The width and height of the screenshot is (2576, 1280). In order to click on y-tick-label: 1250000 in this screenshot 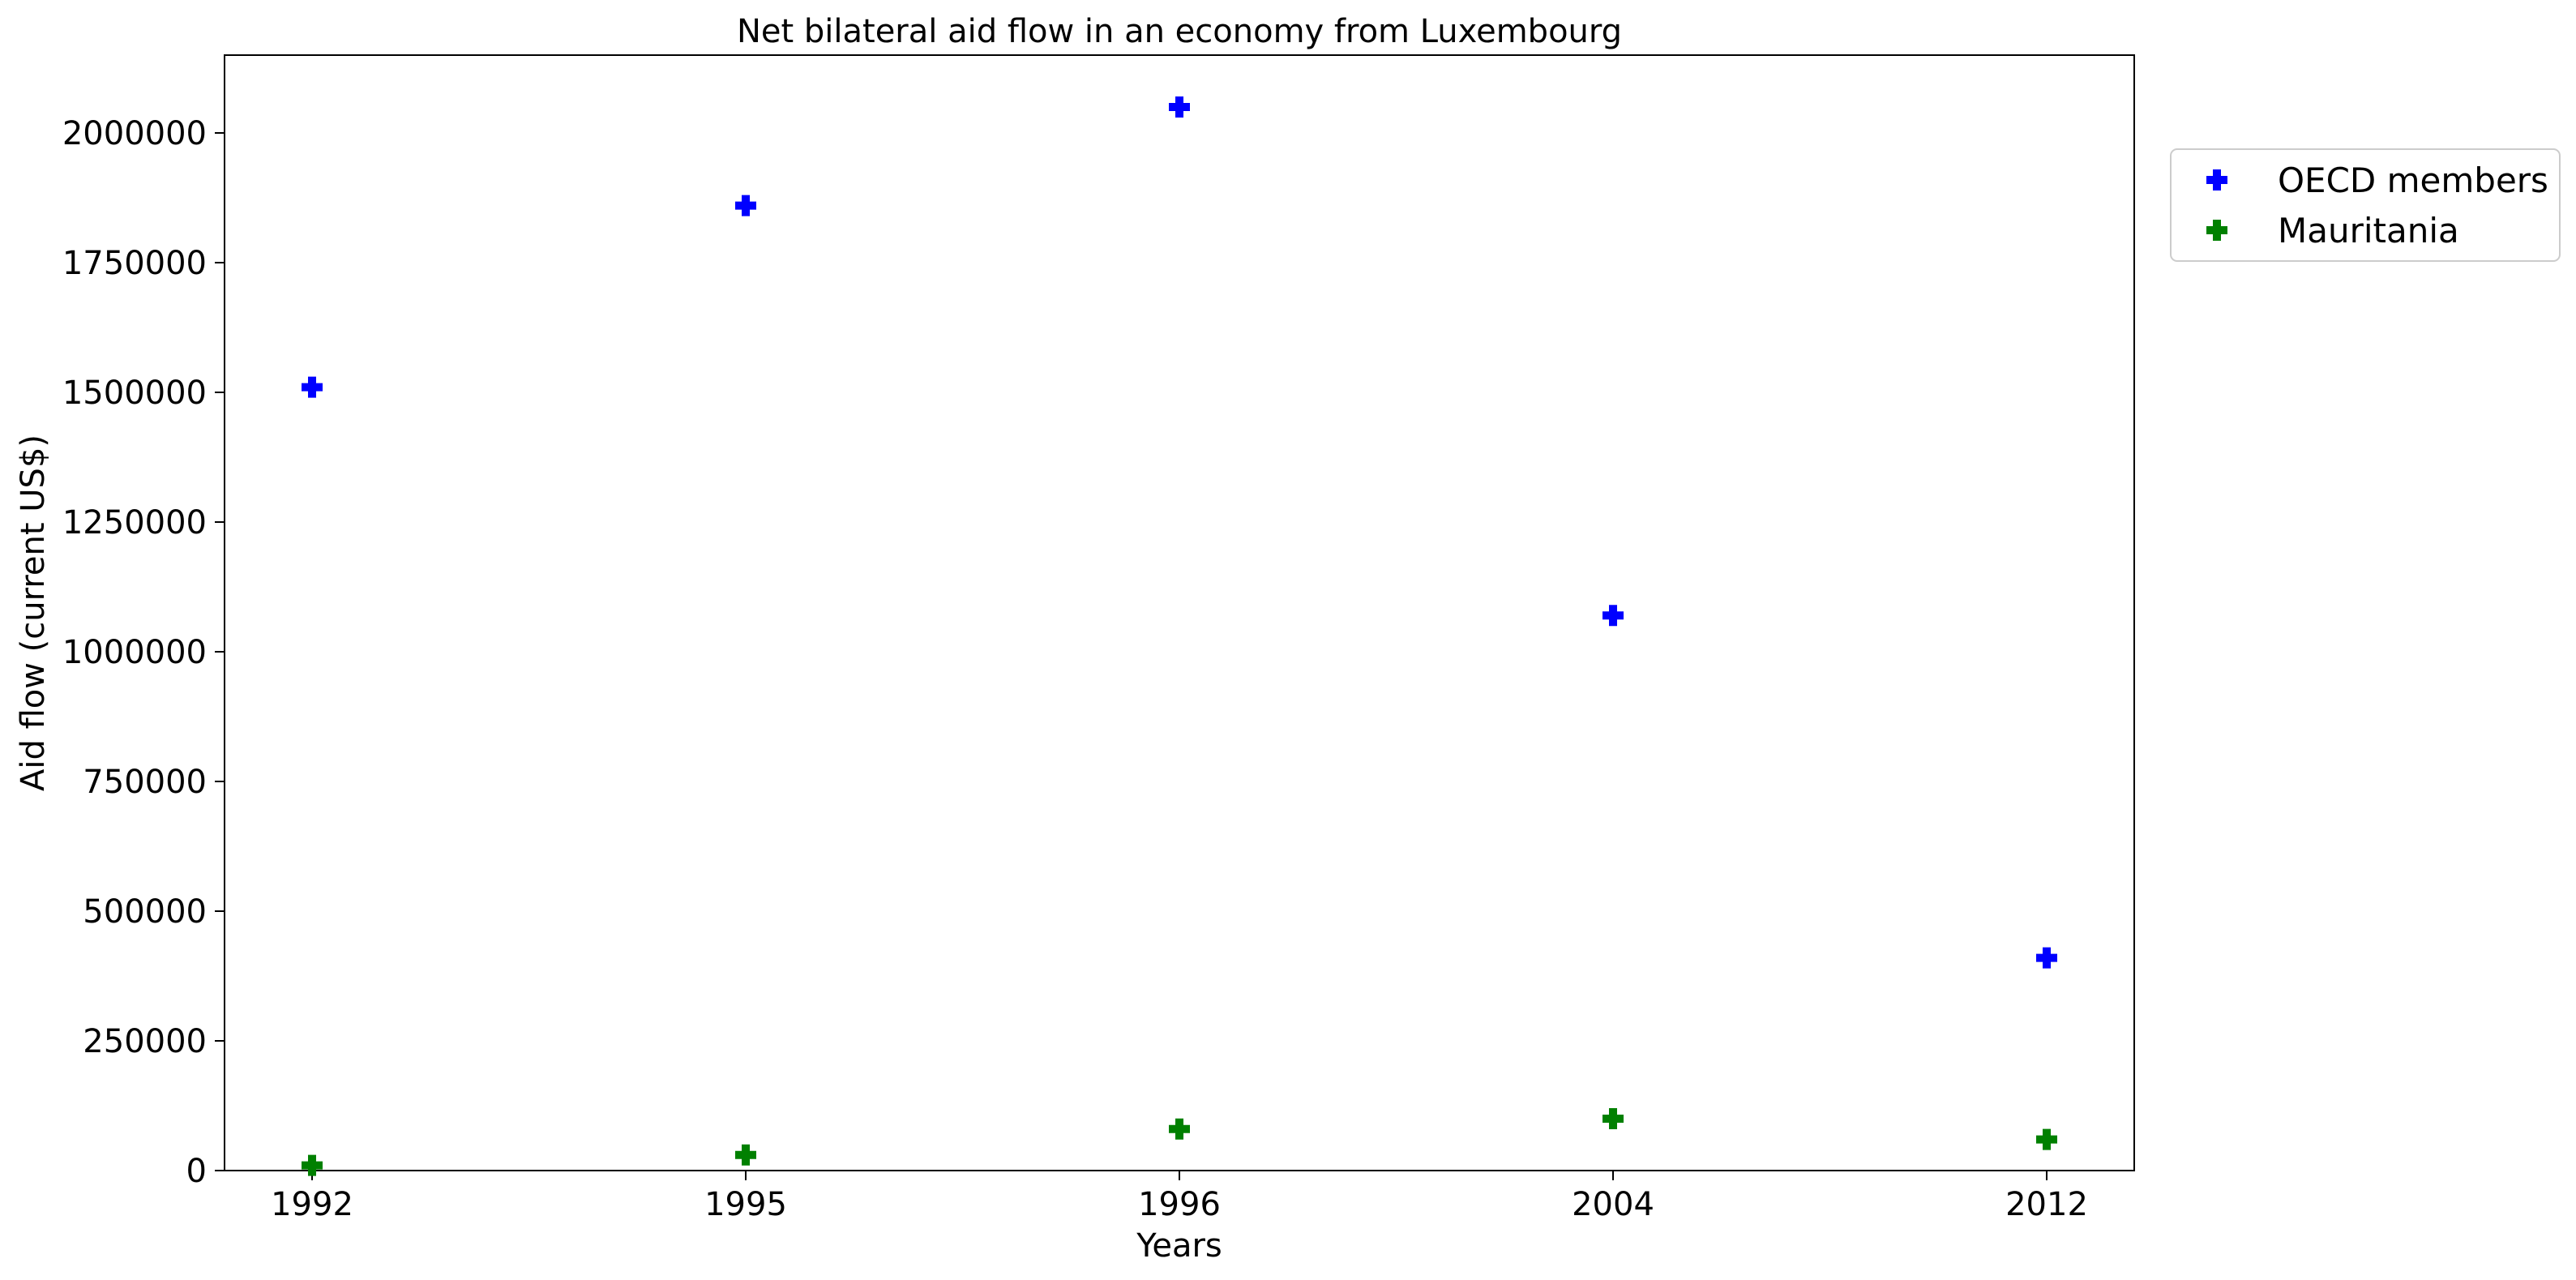, I will do `click(134, 523)`.